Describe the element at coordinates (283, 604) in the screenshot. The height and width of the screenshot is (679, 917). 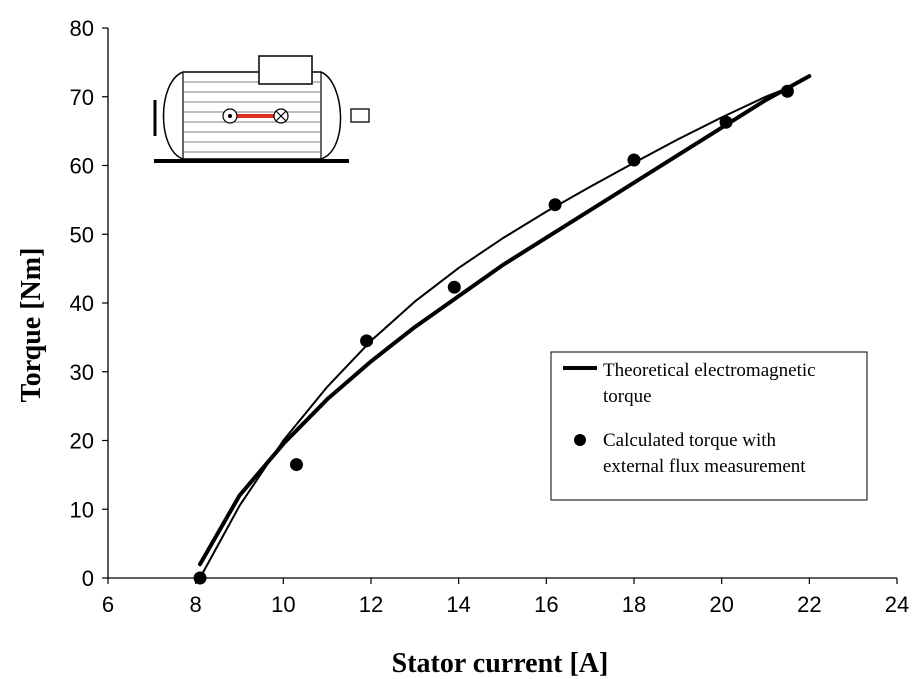
I see `x-tick-label: 10` at that location.